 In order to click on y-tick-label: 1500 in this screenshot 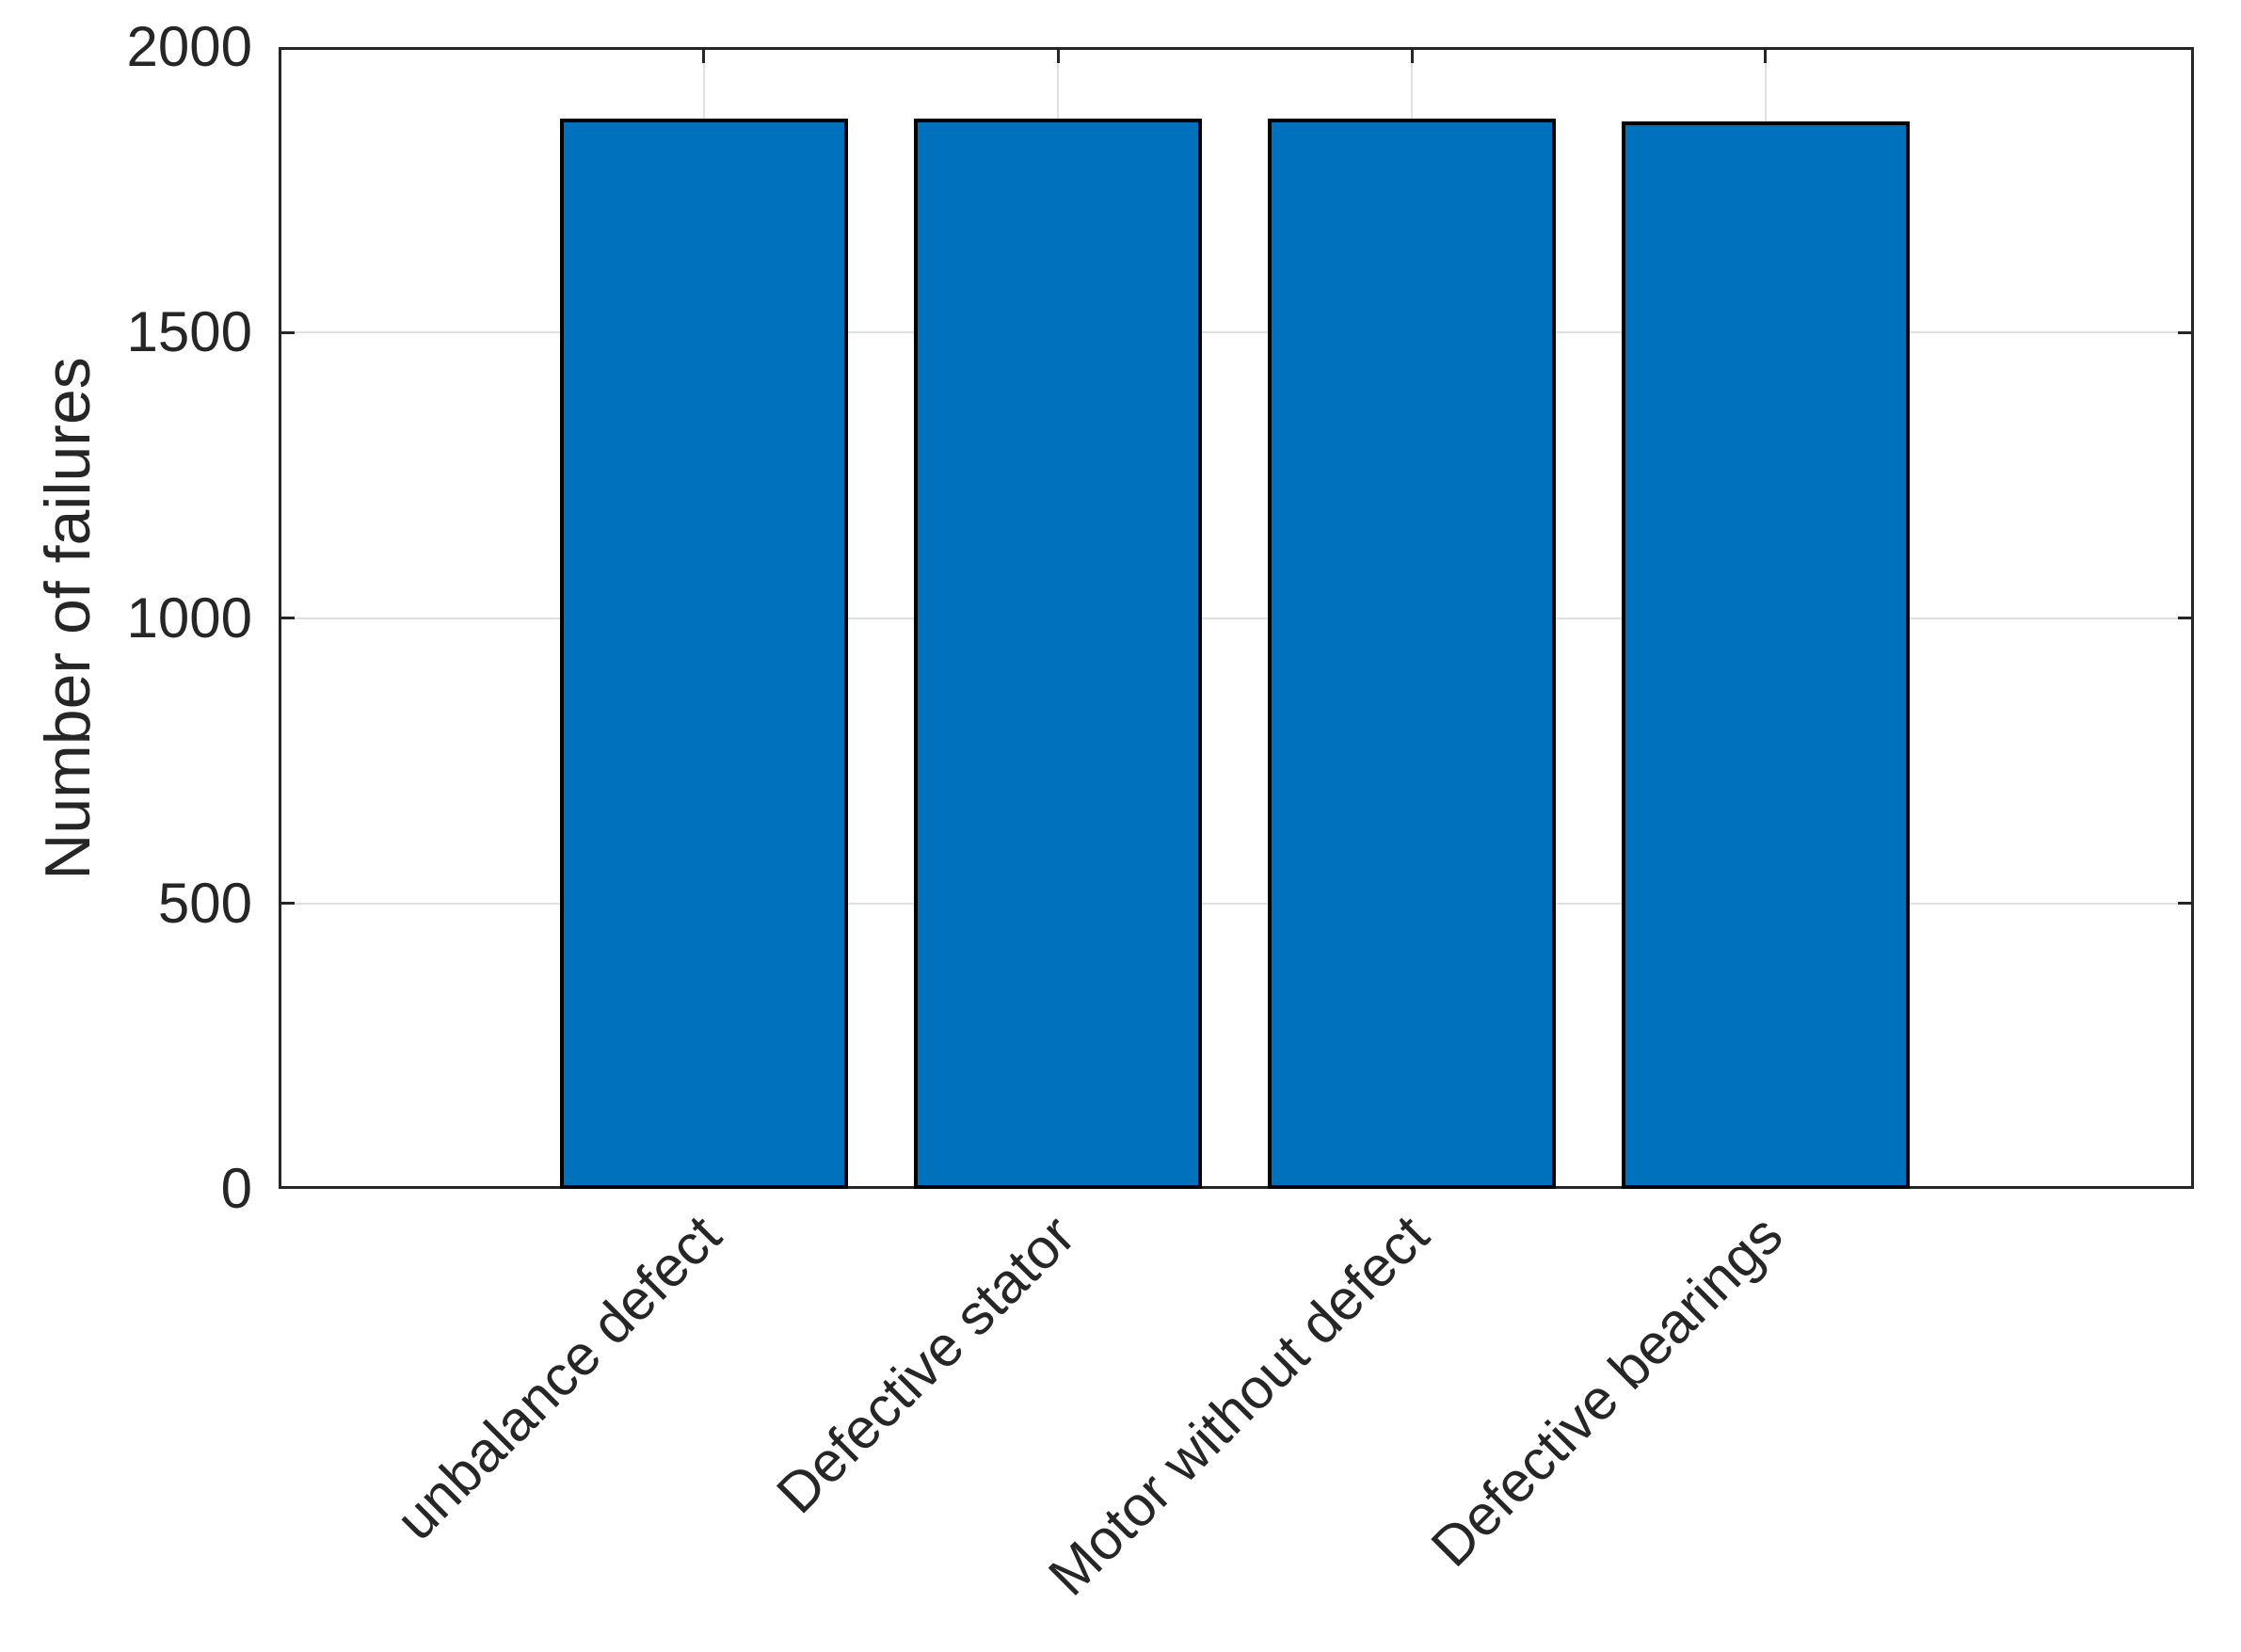, I will do `click(189, 332)`.